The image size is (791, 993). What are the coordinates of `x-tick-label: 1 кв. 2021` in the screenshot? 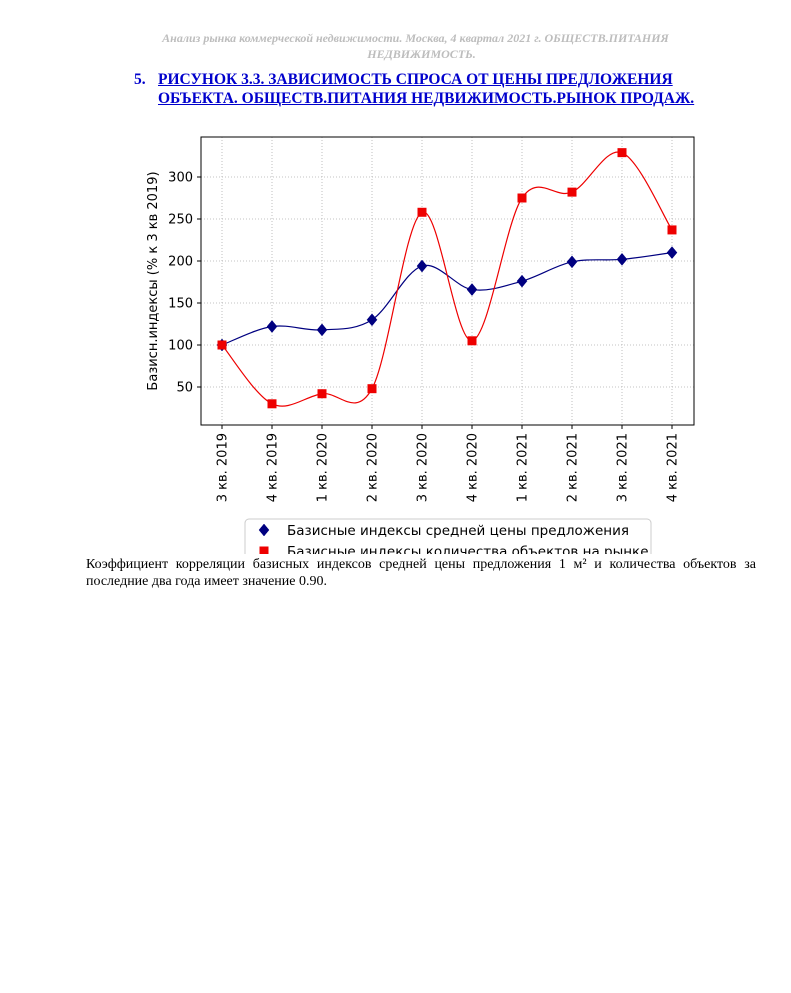 It's located at (523, 467).